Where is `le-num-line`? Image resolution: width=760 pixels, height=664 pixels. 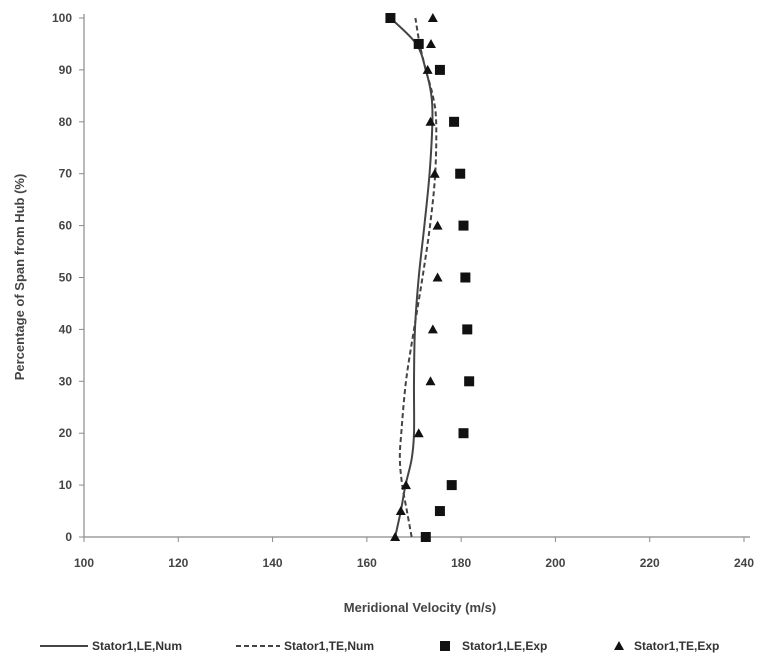
le-num-line is located at coordinates (411, 277).